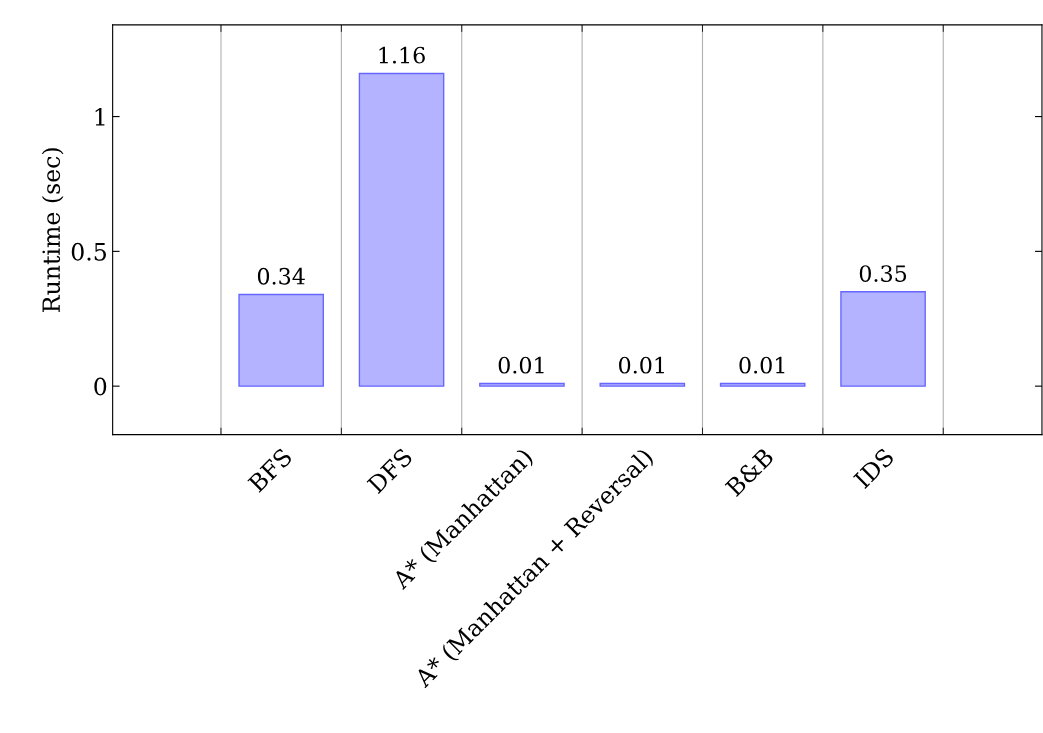  I want to click on y-tick-label: 0.5, so click(88, 251).